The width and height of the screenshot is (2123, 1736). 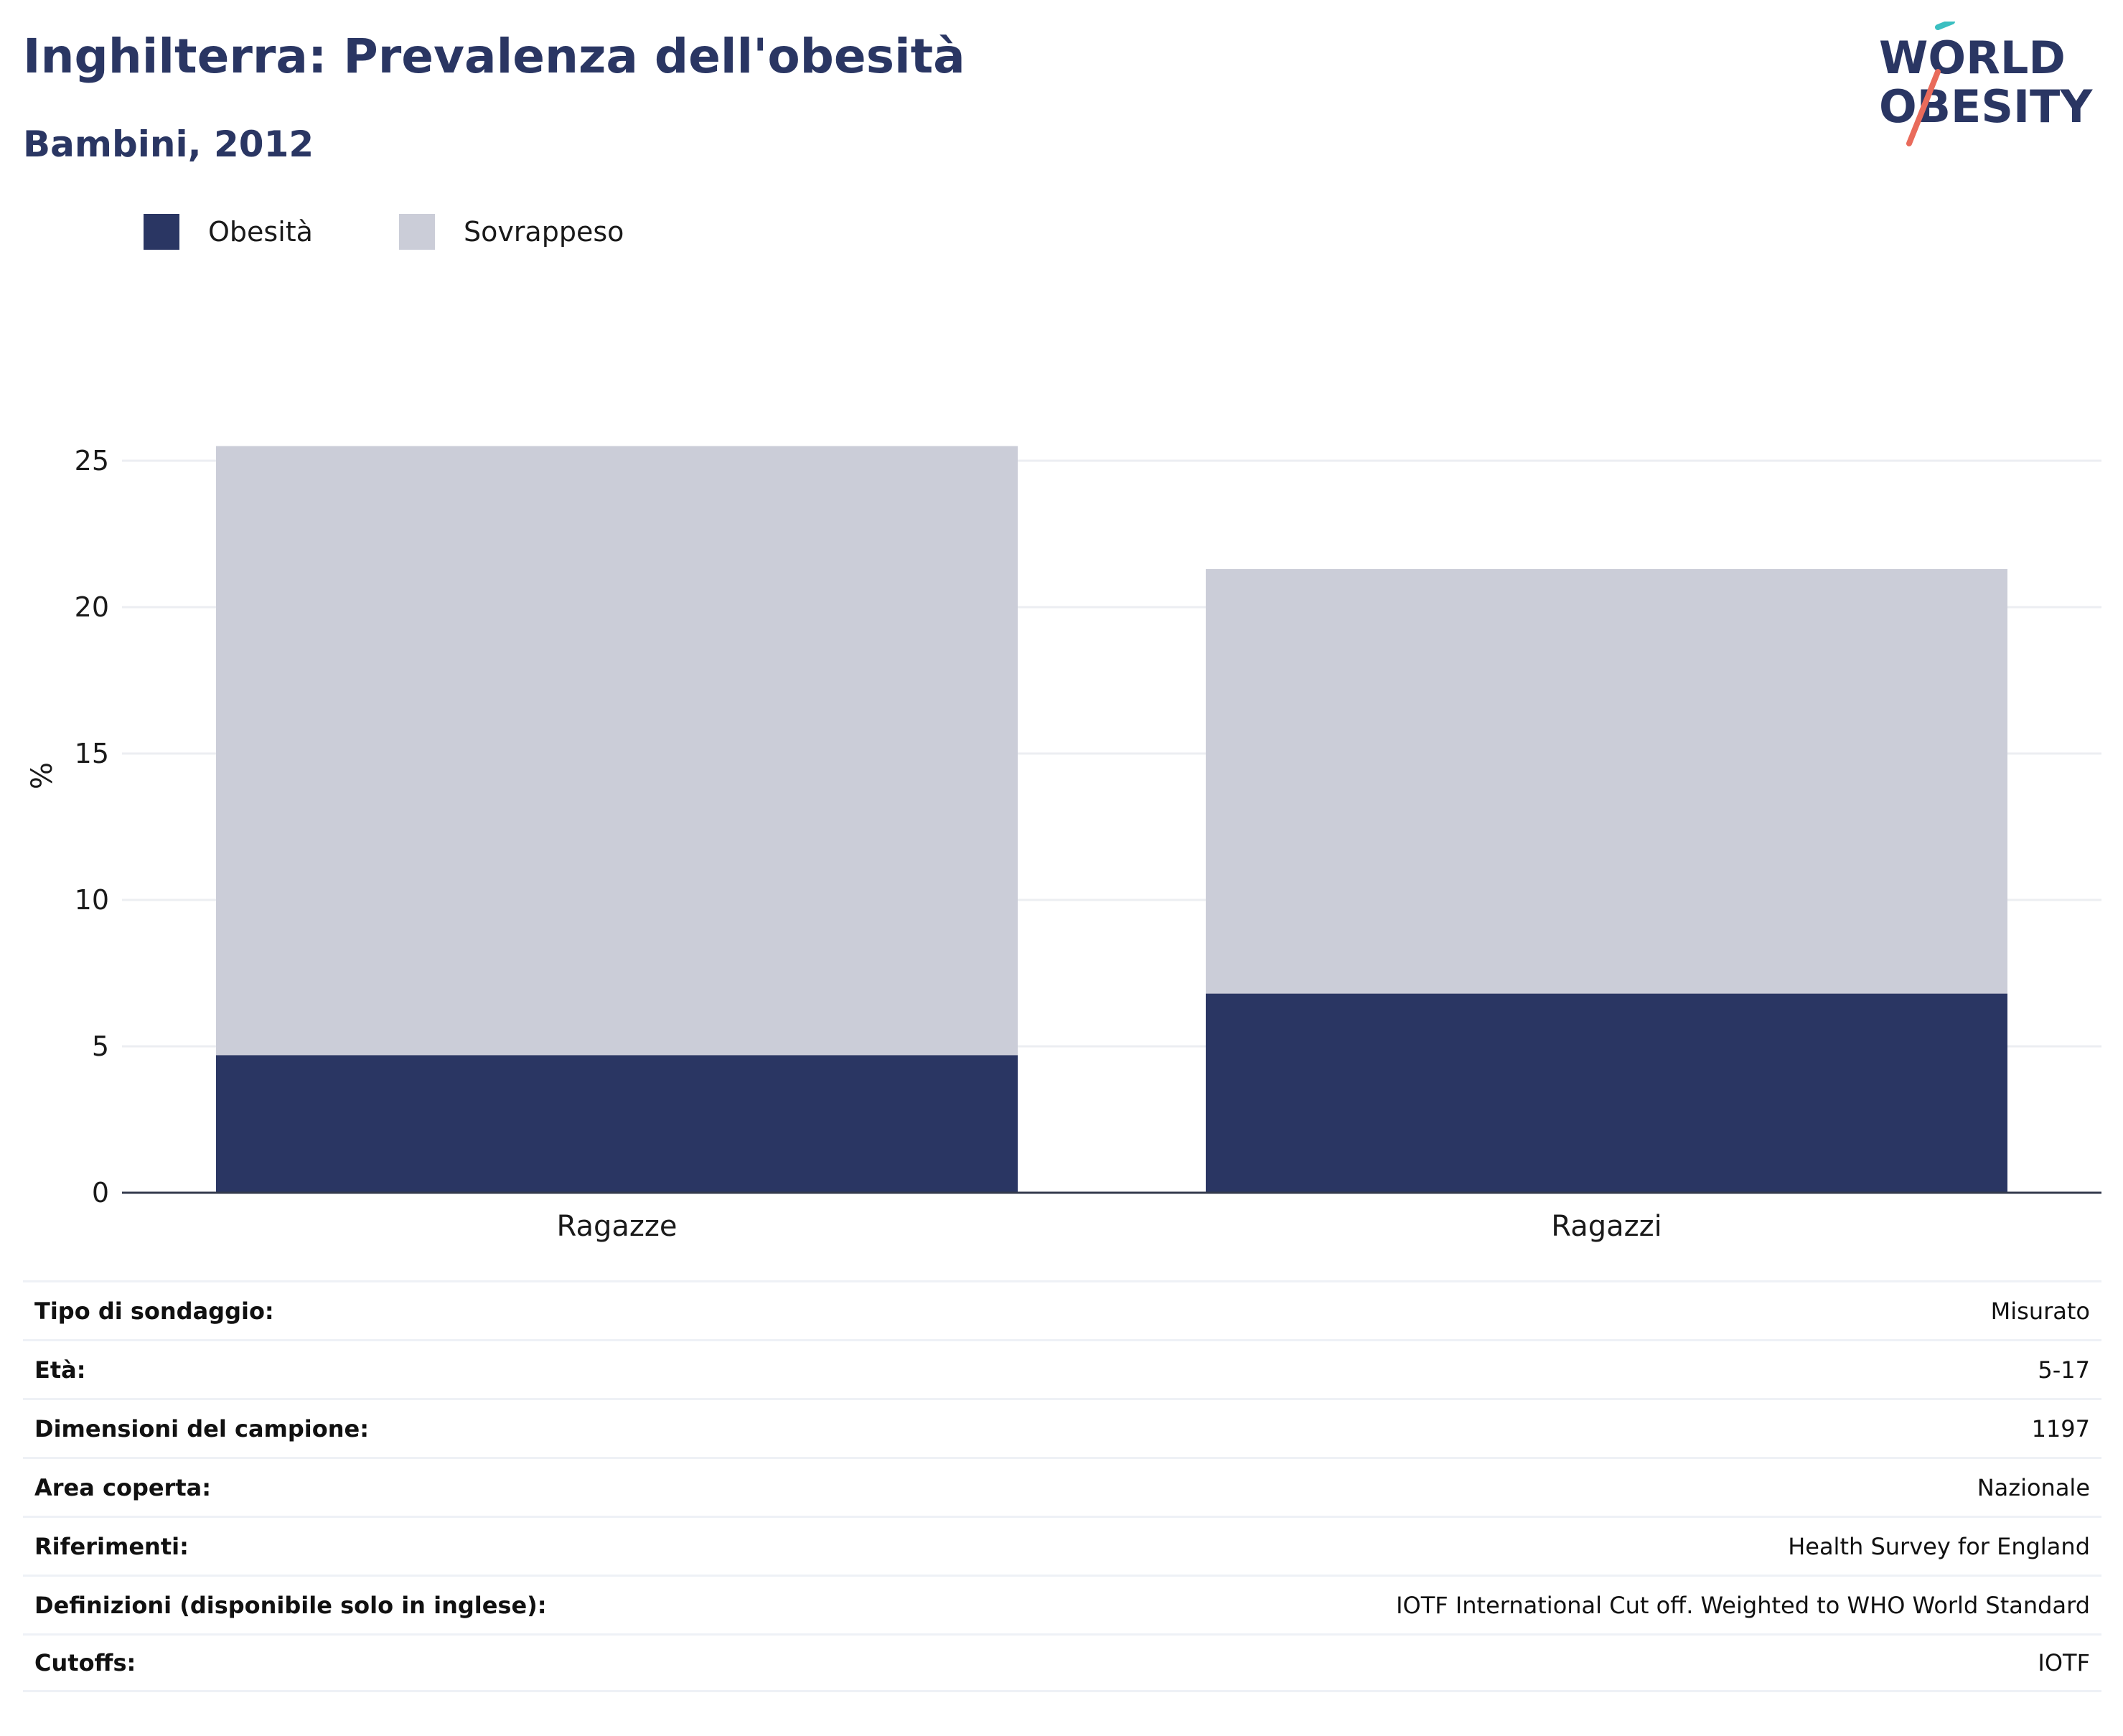 What do you see at coordinates (161, 232) in the screenshot?
I see `legend-swatch-obesity` at bounding box center [161, 232].